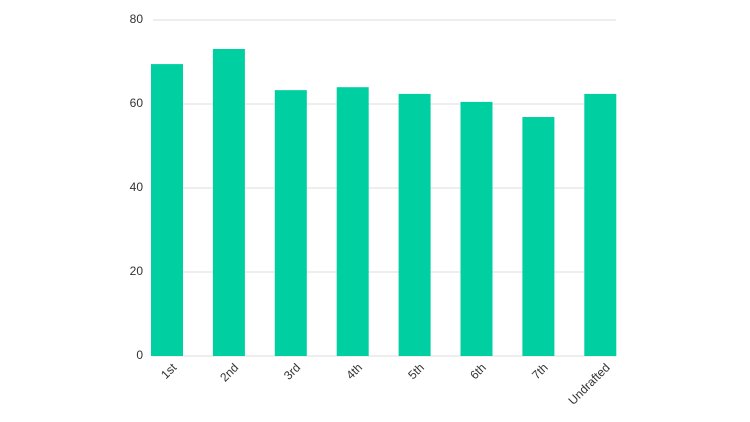 The height and width of the screenshot is (422, 750). Describe the element at coordinates (137, 19) in the screenshot. I see `y-tick-label: 80` at that location.